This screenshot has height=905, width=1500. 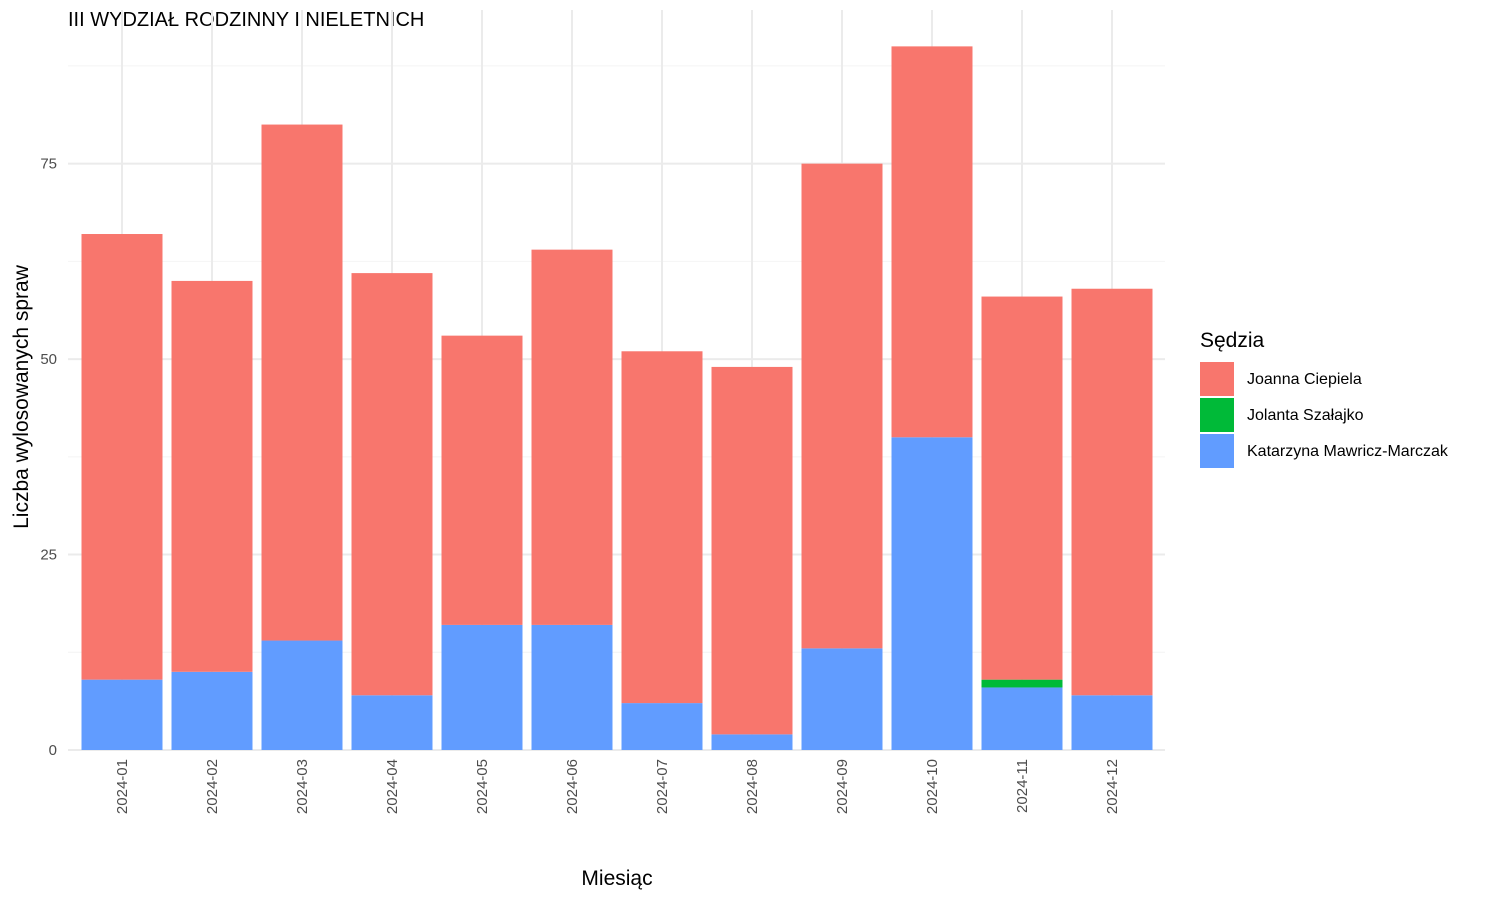 I want to click on x-tick-label: 2024-12, so click(x=1112, y=786).